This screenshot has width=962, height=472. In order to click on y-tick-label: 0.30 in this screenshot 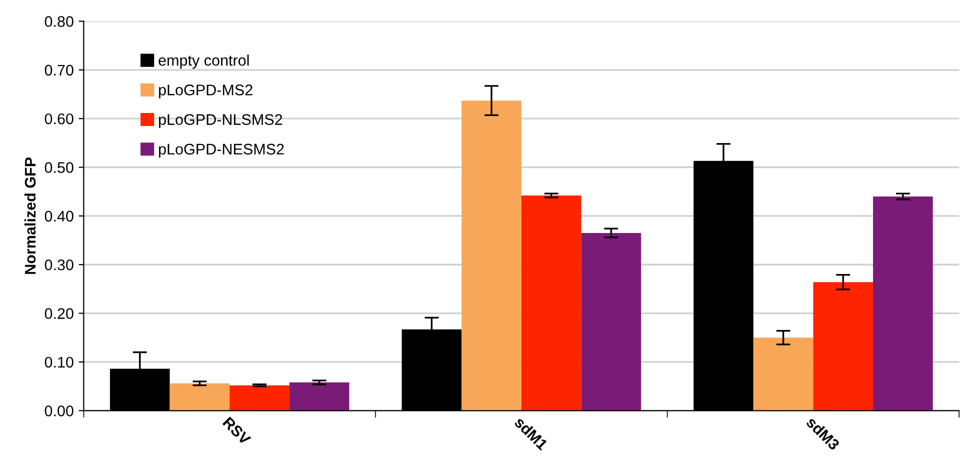, I will do `click(59, 264)`.